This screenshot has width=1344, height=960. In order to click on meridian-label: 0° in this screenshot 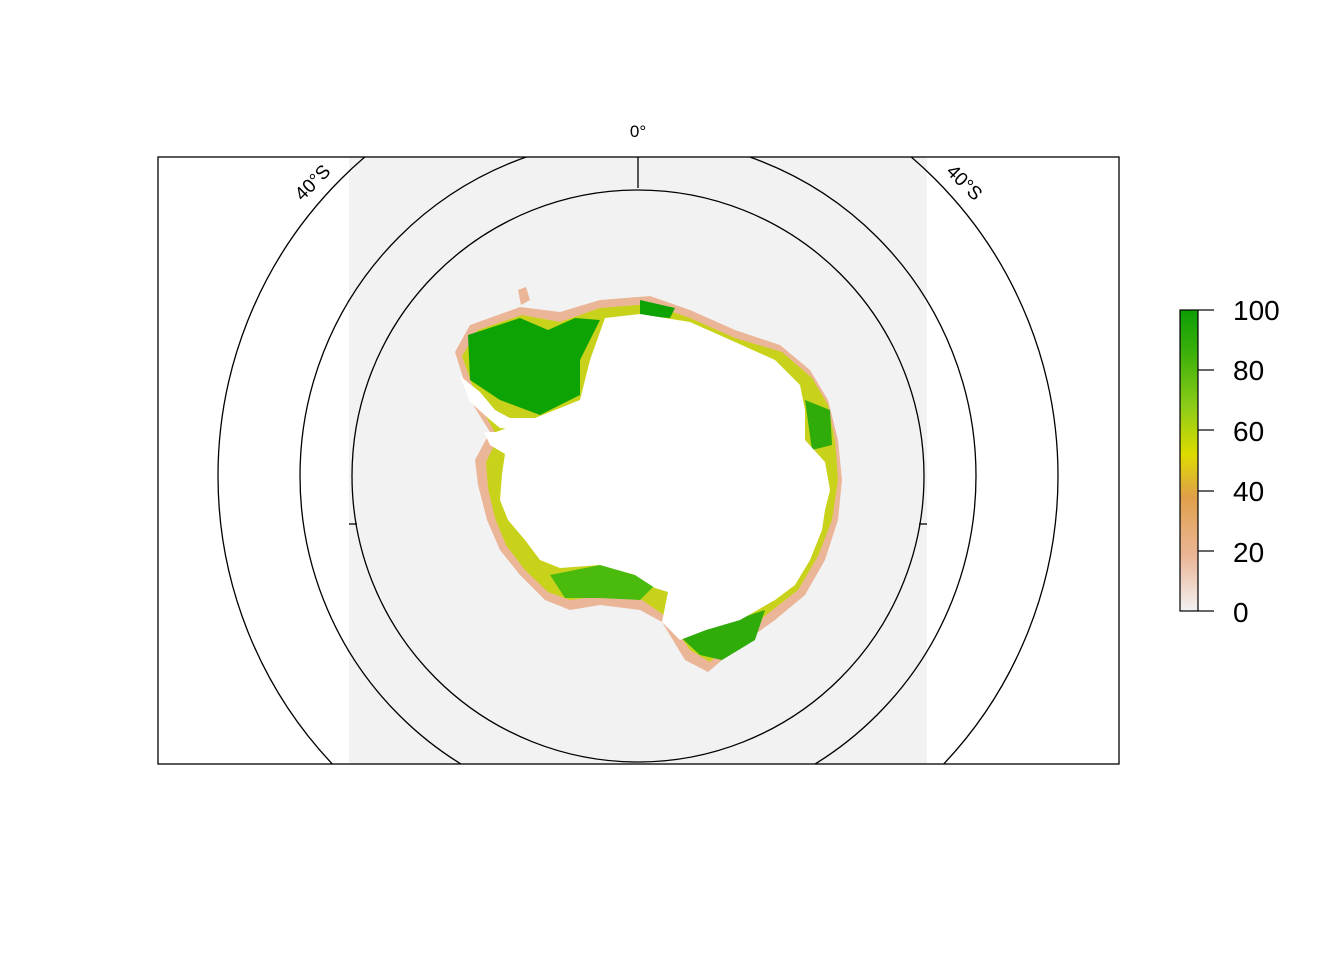, I will do `click(638, 131)`.